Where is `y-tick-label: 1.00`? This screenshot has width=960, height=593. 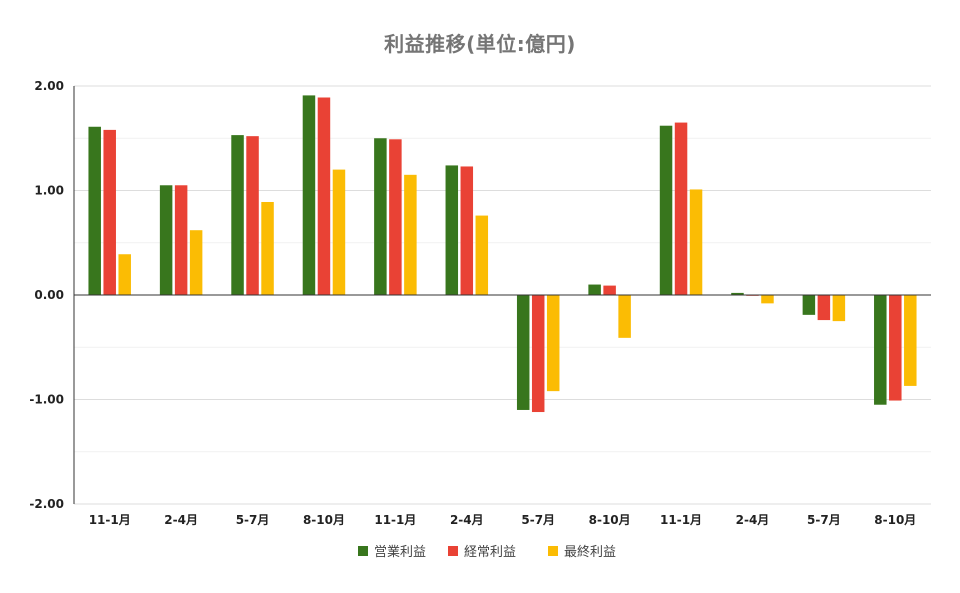
y-tick-label: 1.00 is located at coordinates (49, 191).